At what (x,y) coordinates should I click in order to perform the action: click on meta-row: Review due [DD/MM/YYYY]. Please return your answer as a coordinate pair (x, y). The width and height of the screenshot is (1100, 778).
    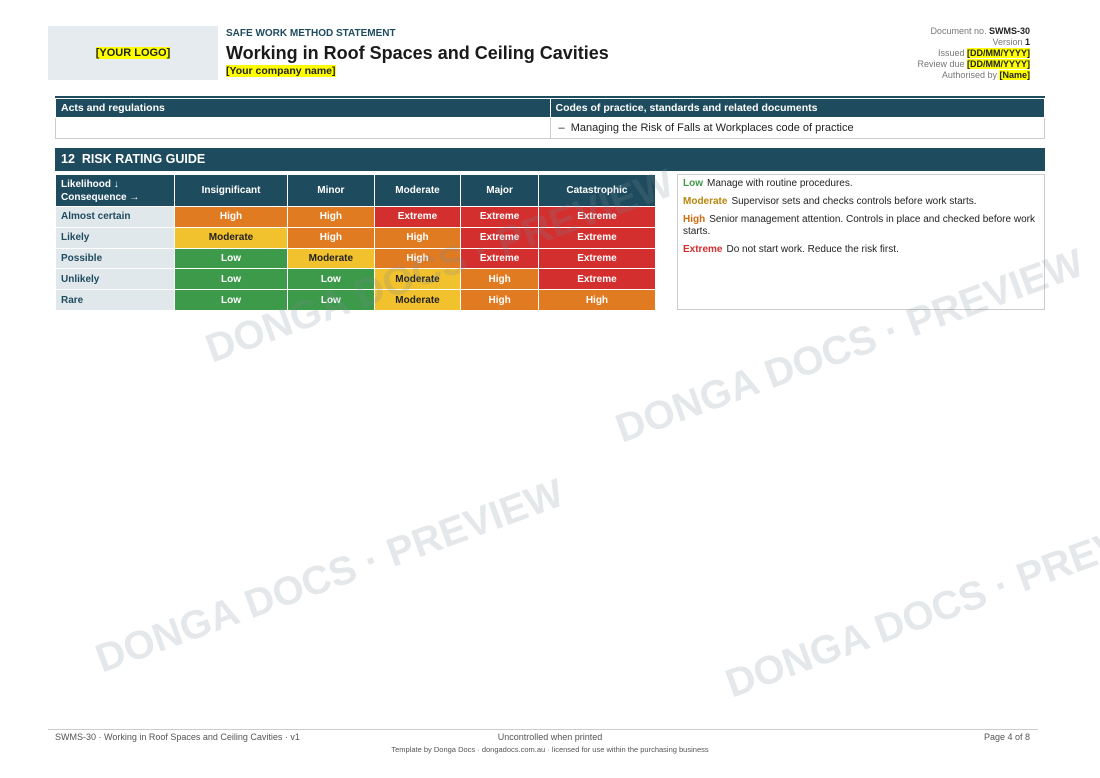
    Looking at the image, I should click on (973, 64).